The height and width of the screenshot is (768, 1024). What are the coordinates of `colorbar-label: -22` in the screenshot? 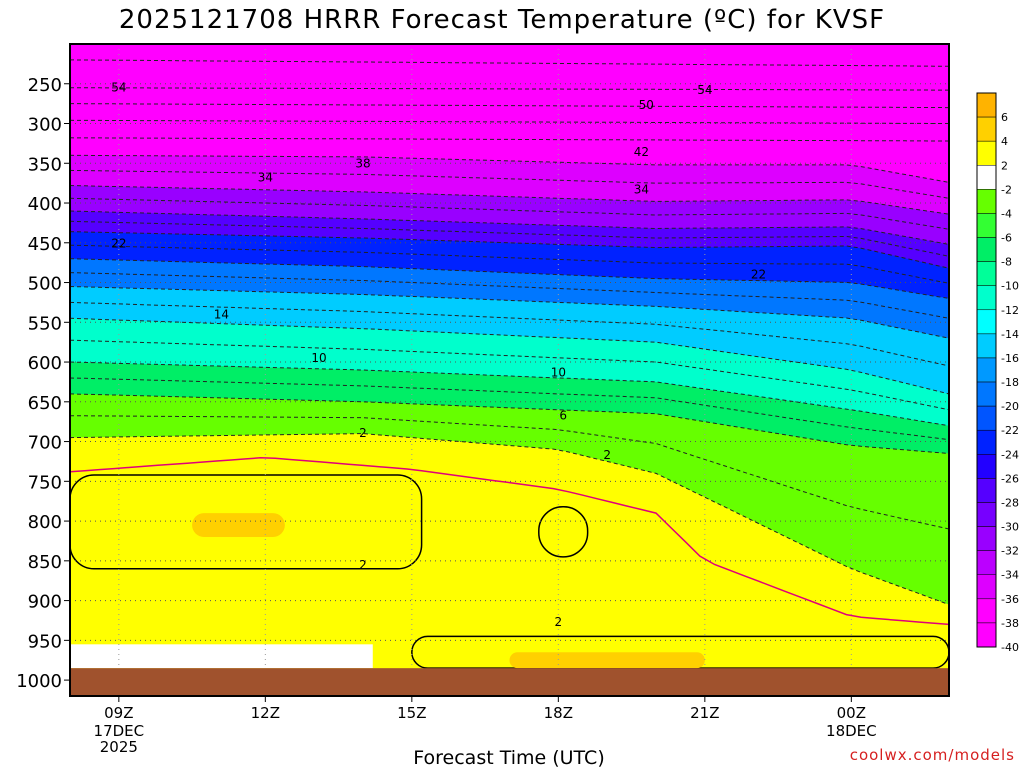 It's located at (1010, 430).